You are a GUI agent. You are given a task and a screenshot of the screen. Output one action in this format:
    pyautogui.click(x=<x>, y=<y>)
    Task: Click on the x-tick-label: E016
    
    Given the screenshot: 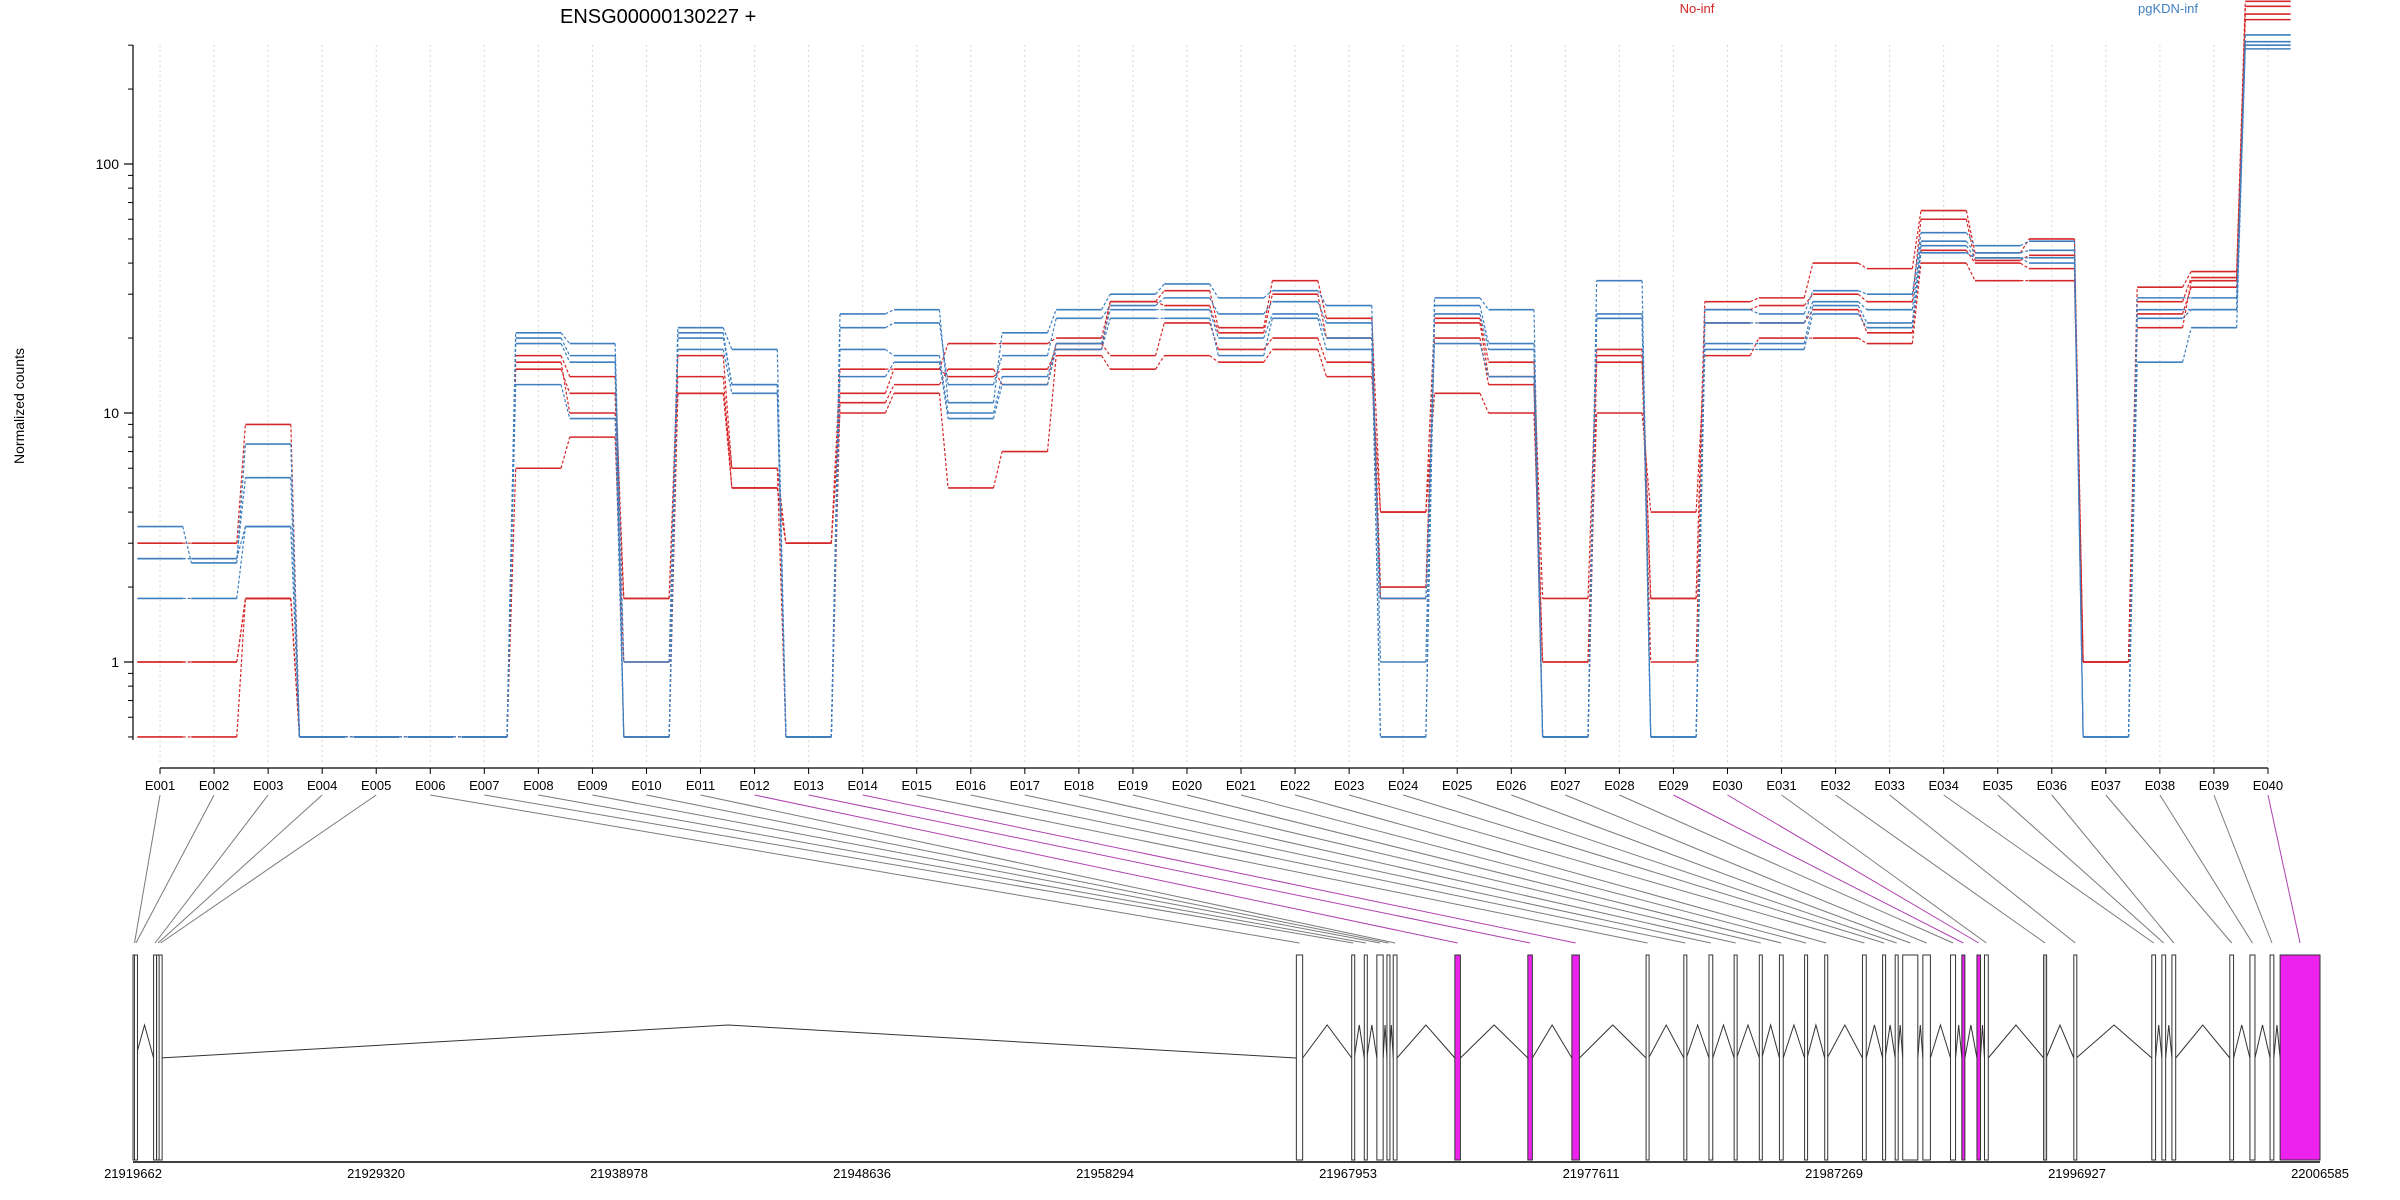 What is the action you would take?
    pyautogui.click(x=971, y=785)
    